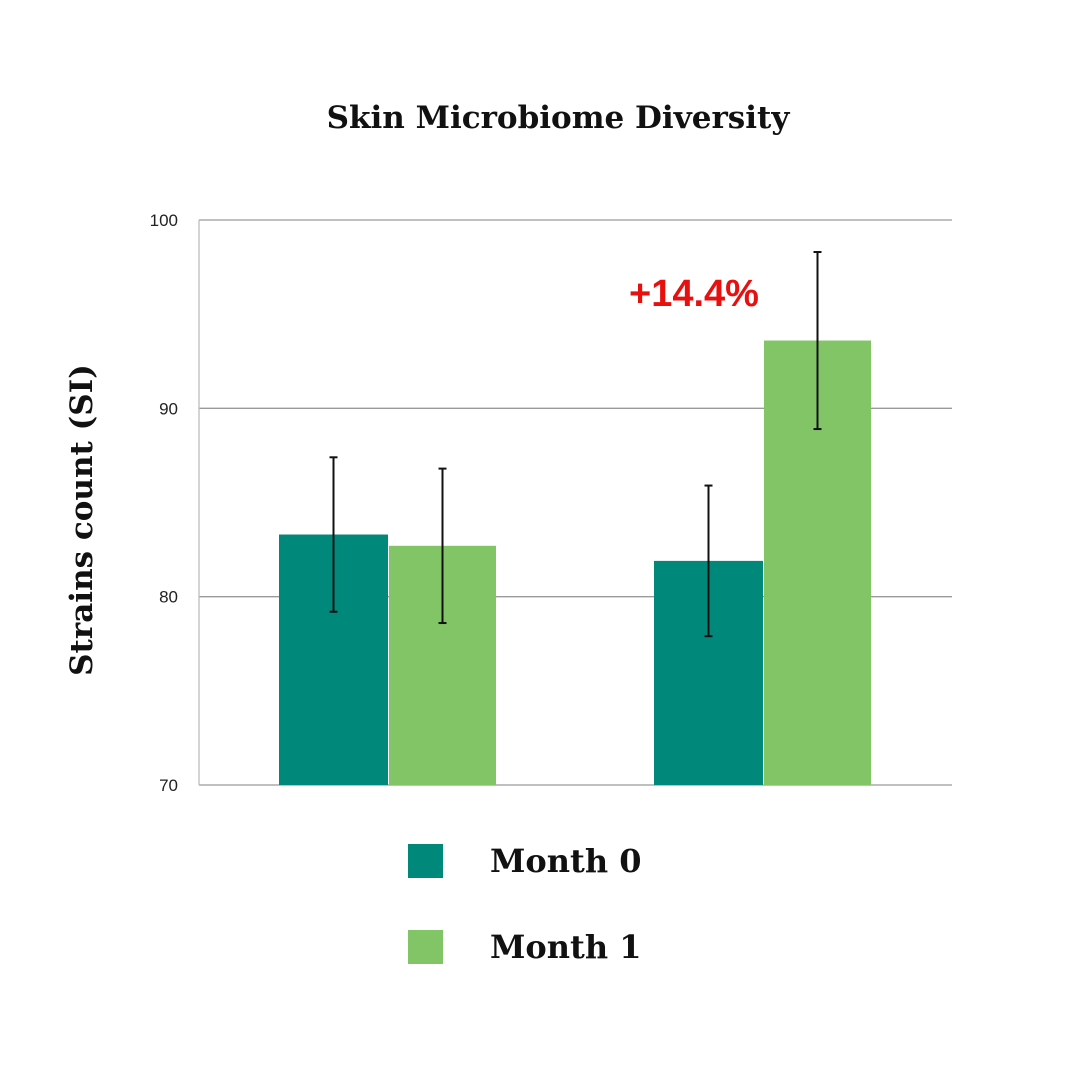 This screenshot has width=1080, height=1080. What do you see at coordinates (694, 294) in the screenshot?
I see `annotation-percent-change: +14.4%` at bounding box center [694, 294].